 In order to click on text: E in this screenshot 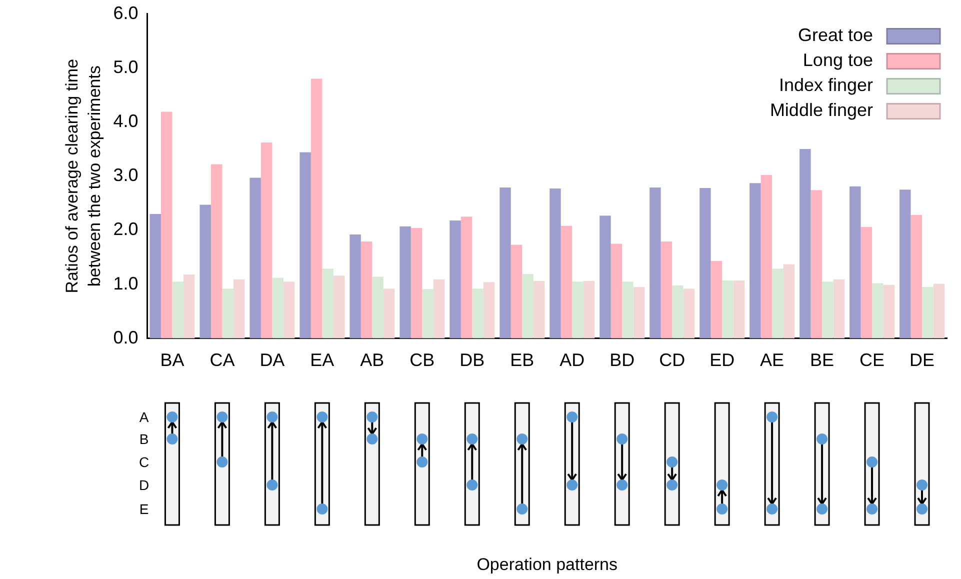, I will do `click(144, 509)`.